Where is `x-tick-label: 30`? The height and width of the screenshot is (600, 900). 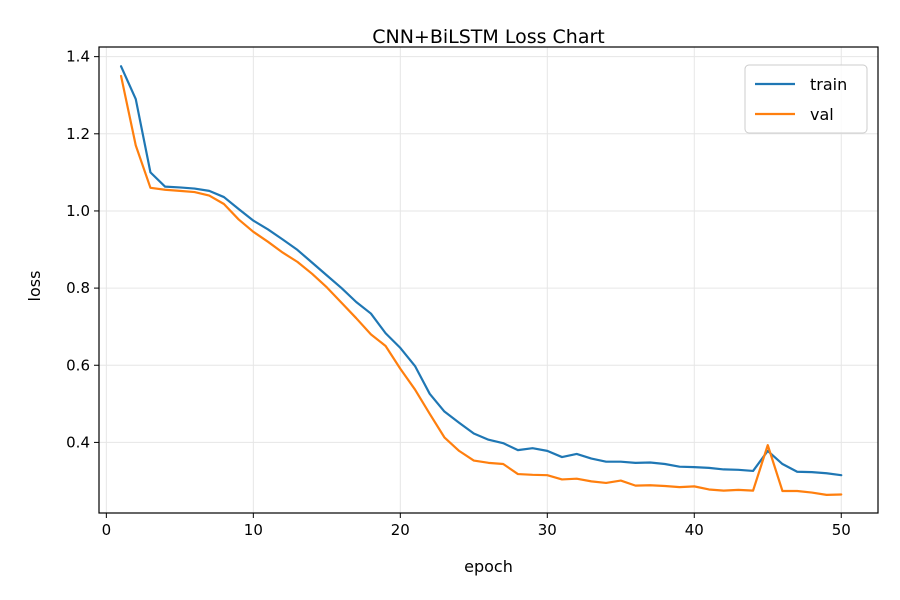
x-tick-label: 30 is located at coordinates (547, 530).